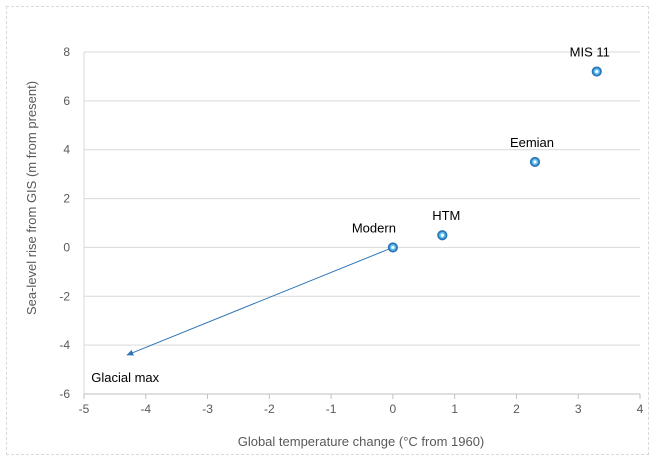 This screenshot has width=656, height=461. I want to click on arrow-layer, so click(260, 301).